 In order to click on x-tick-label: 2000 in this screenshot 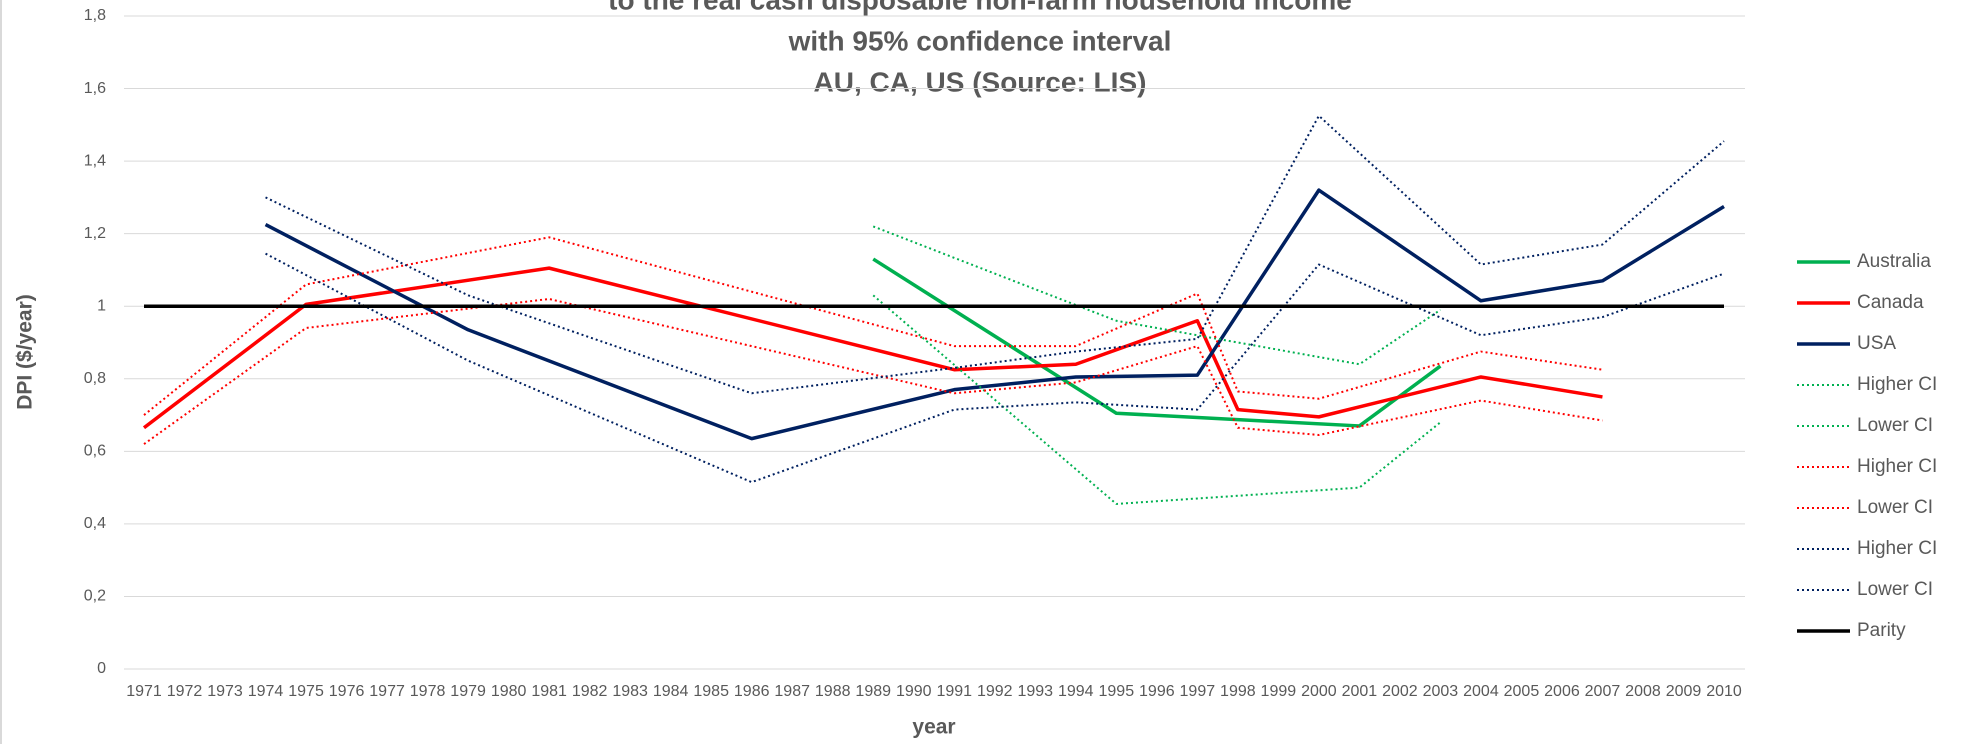, I will do `click(1319, 691)`.